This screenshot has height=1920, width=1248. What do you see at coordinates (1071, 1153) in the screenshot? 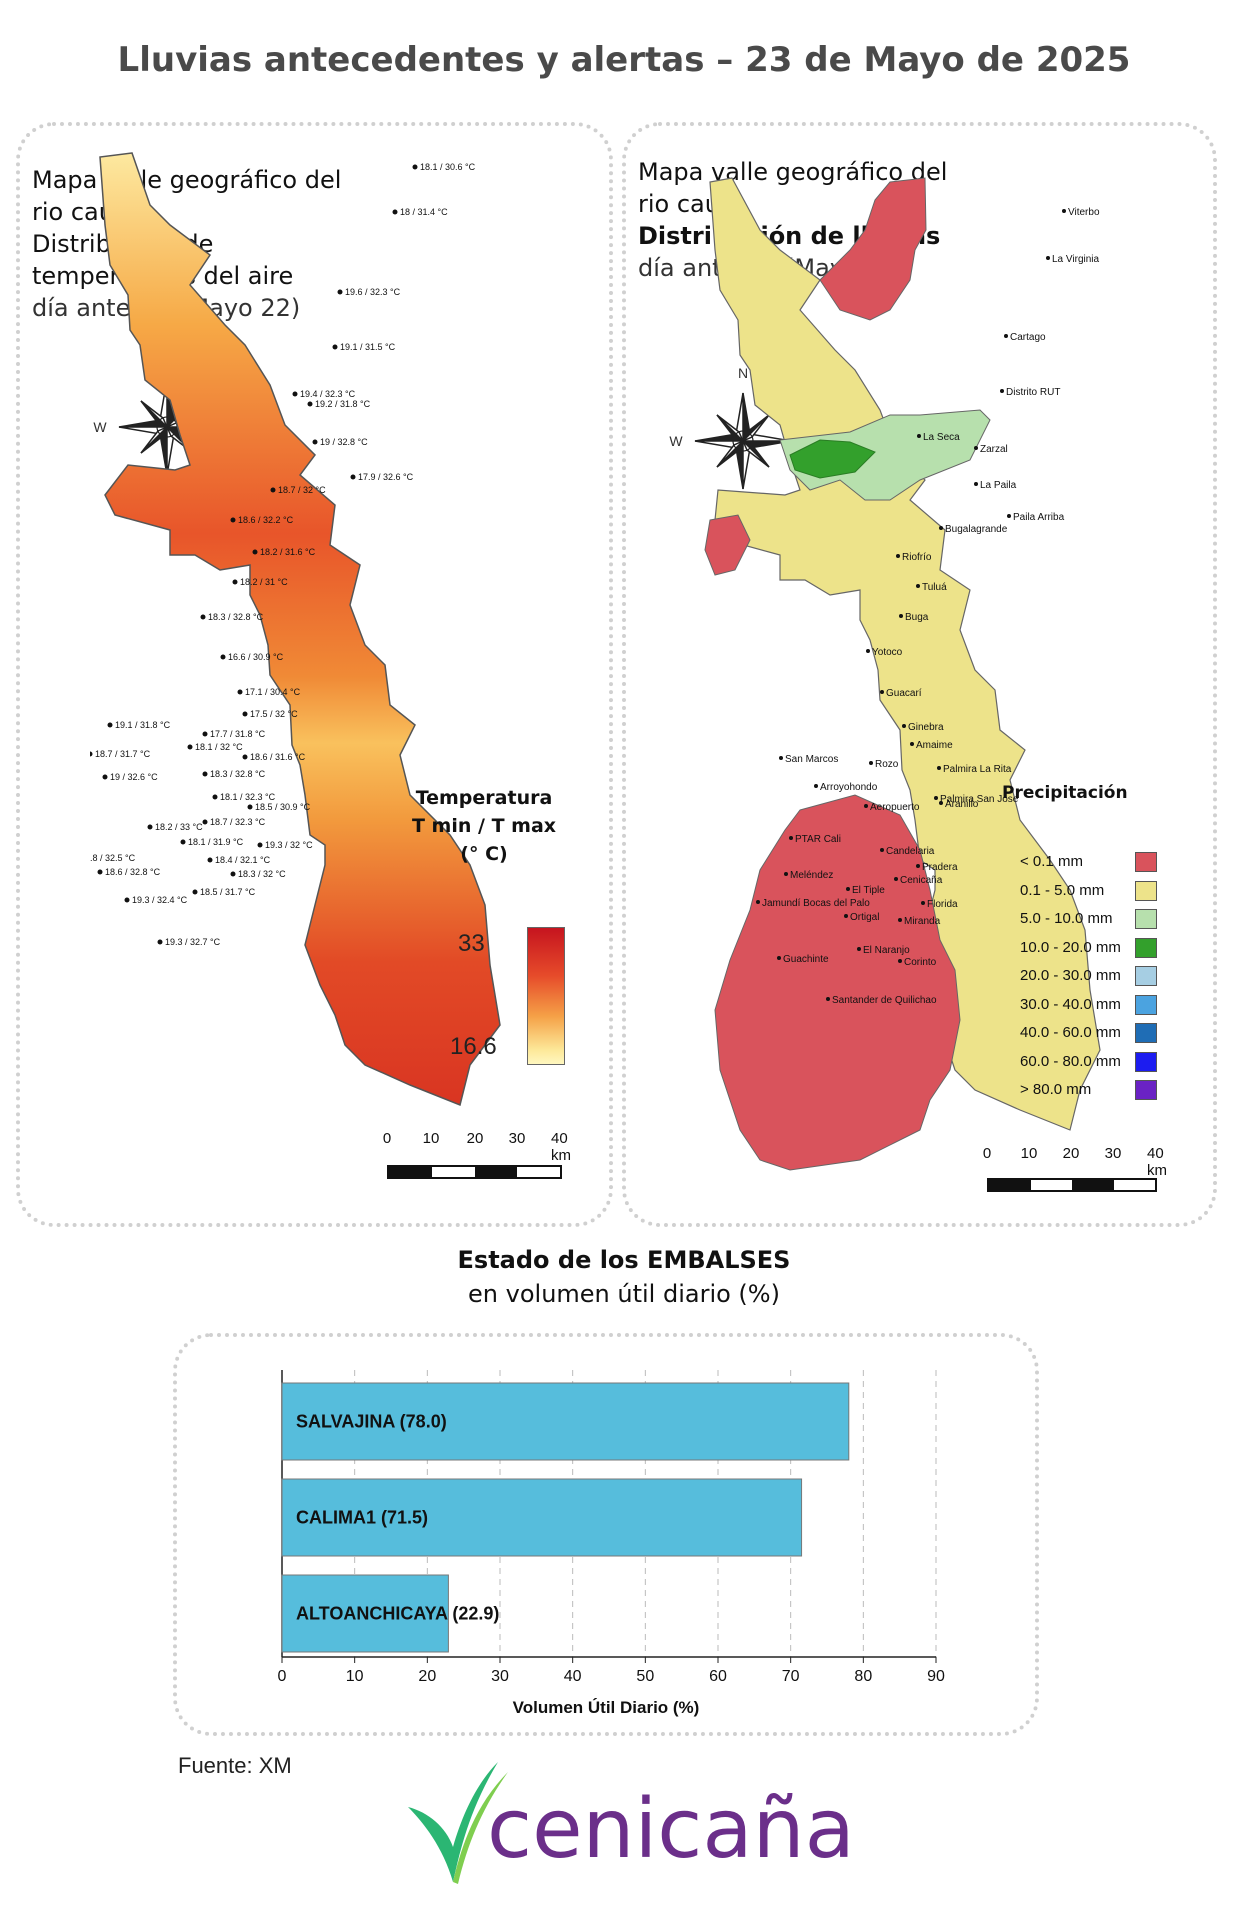
I see `rainfall-scale-label-20: 20` at bounding box center [1071, 1153].